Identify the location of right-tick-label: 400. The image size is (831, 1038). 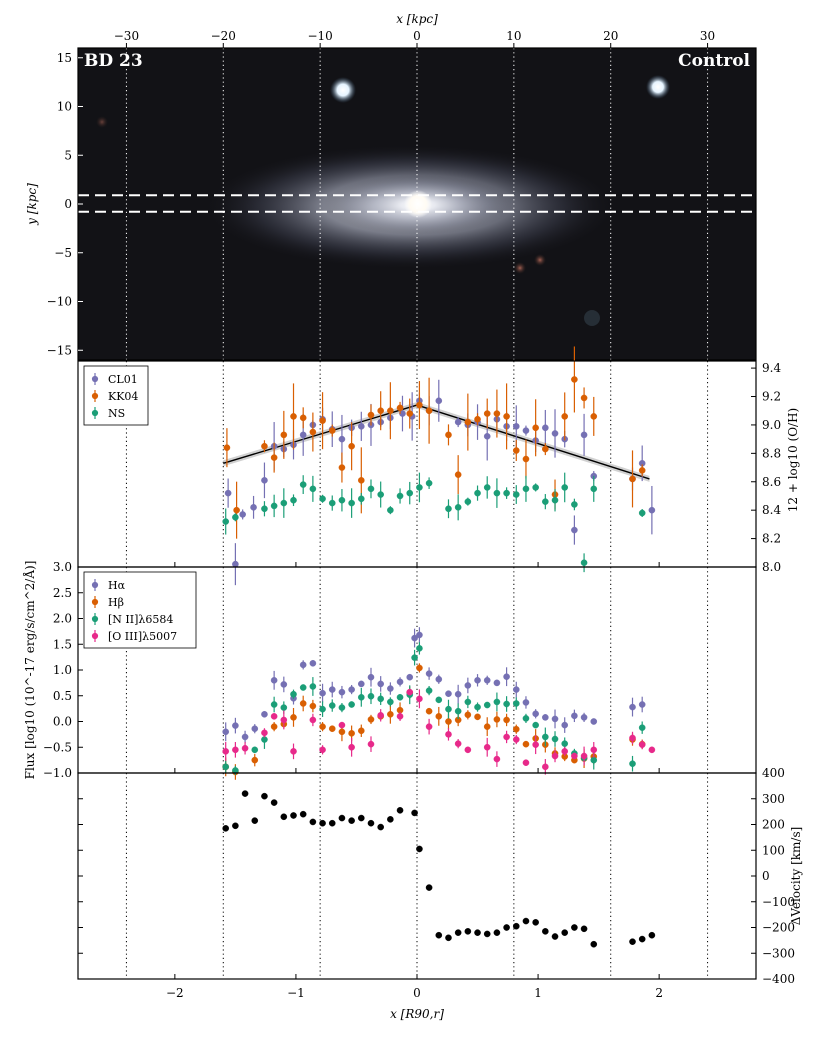
(773, 773).